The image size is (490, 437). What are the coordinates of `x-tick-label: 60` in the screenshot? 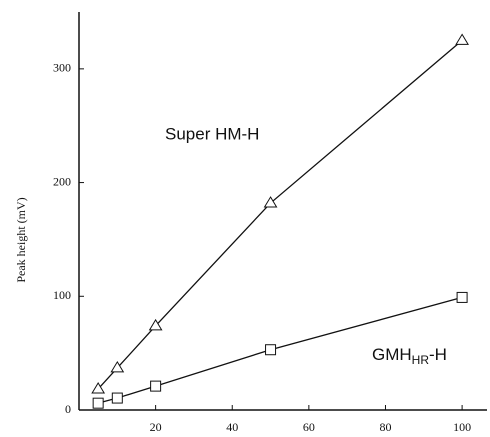 It's located at (309, 427).